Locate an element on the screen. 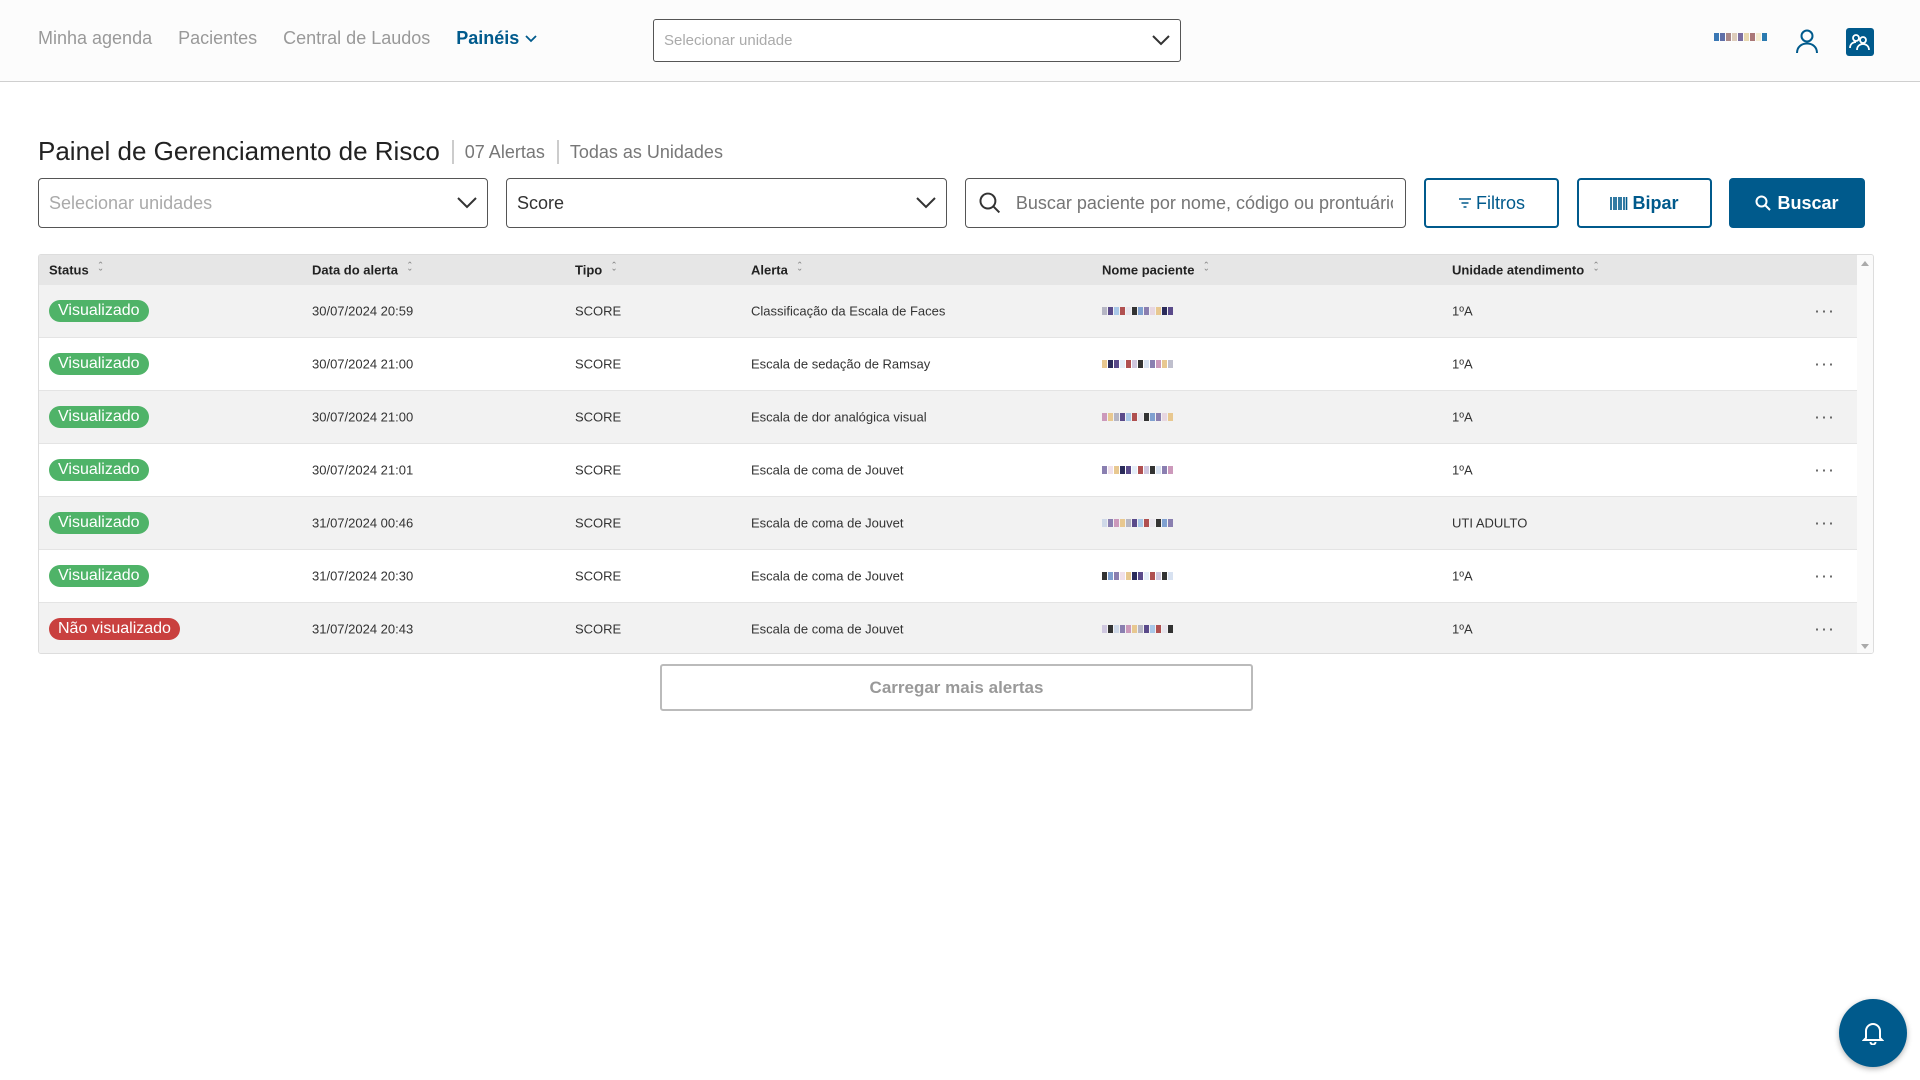 The height and width of the screenshot is (1080, 1920). column-header-5: Unidade atendimento ˆ ˇ is located at coordinates (1525, 270).